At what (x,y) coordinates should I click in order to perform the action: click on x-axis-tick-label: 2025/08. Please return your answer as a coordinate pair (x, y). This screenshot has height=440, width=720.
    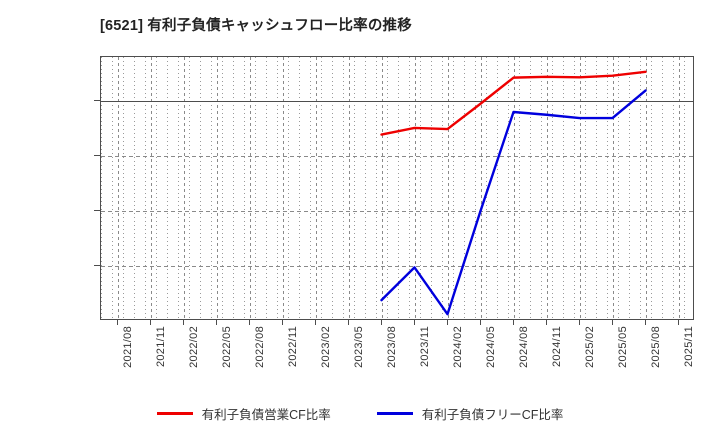
    Looking at the image, I should click on (655, 347).